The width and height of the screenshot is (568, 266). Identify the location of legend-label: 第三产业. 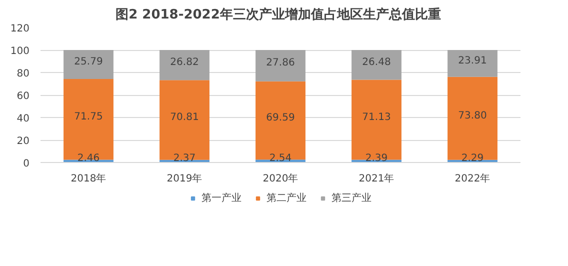
(352, 198).